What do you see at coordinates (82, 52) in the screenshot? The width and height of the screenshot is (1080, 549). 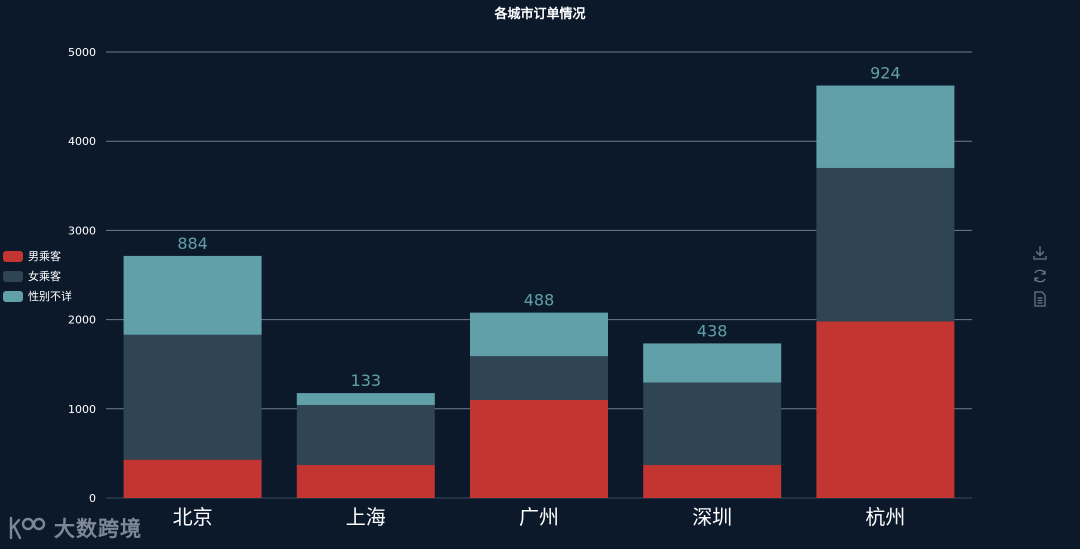 I see `y-tick-label: 5000` at bounding box center [82, 52].